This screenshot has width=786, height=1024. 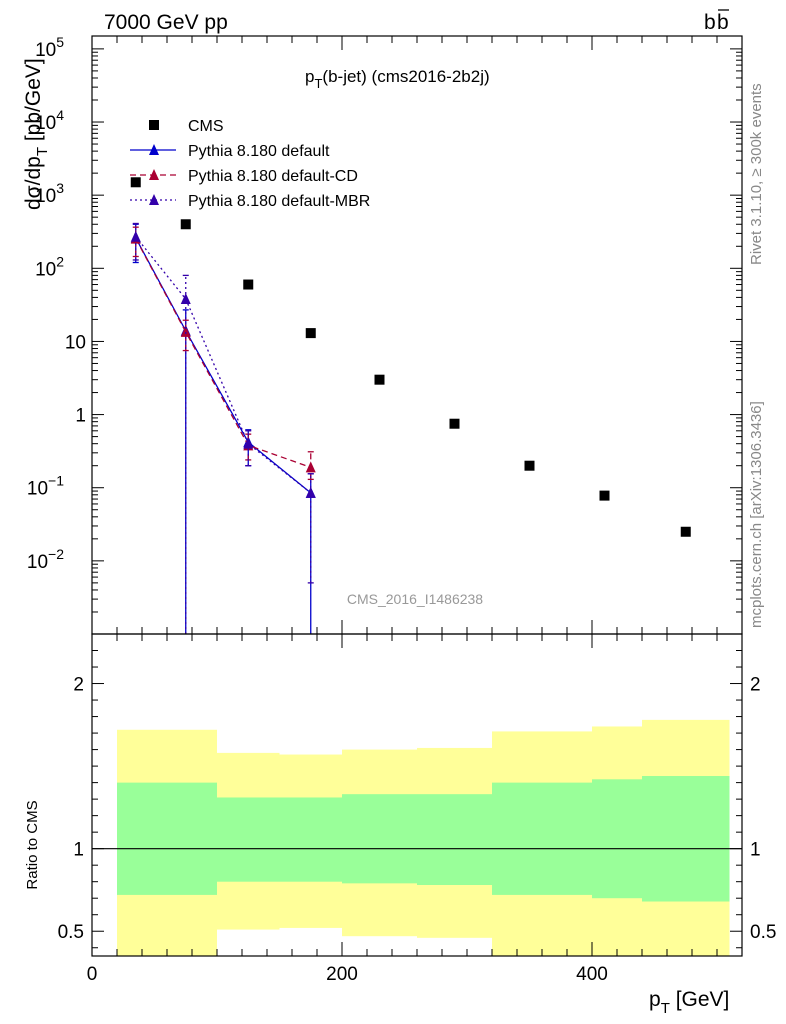 What do you see at coordinates (166, 22) in the screenshot?
I see `header-left: 7000 GeV pp` at bounding box center [166, 22].